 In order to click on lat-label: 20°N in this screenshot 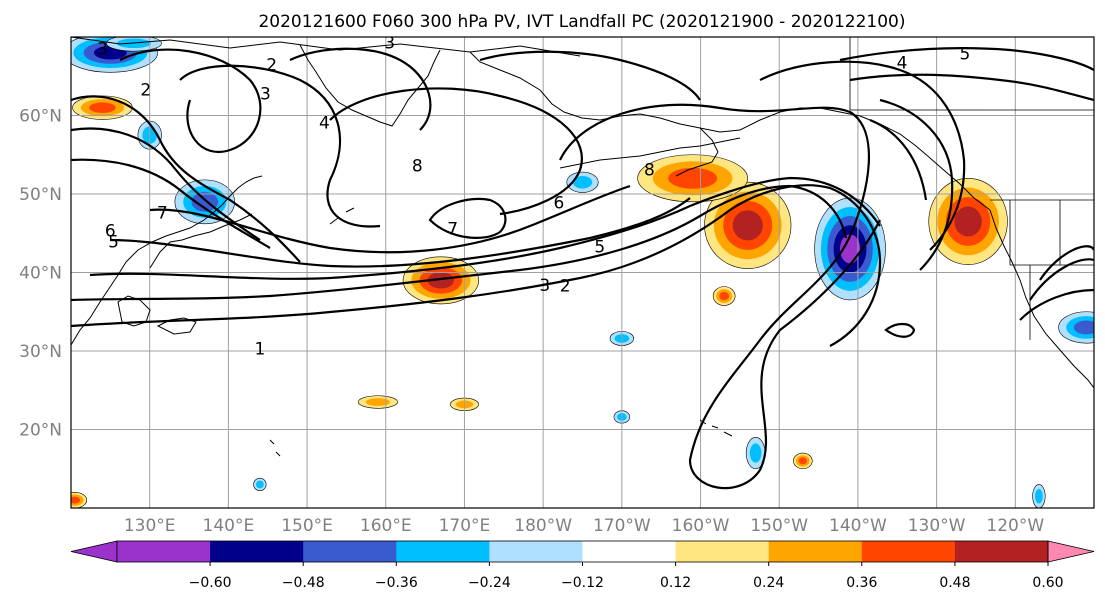, I will do `click(40, 431)`.